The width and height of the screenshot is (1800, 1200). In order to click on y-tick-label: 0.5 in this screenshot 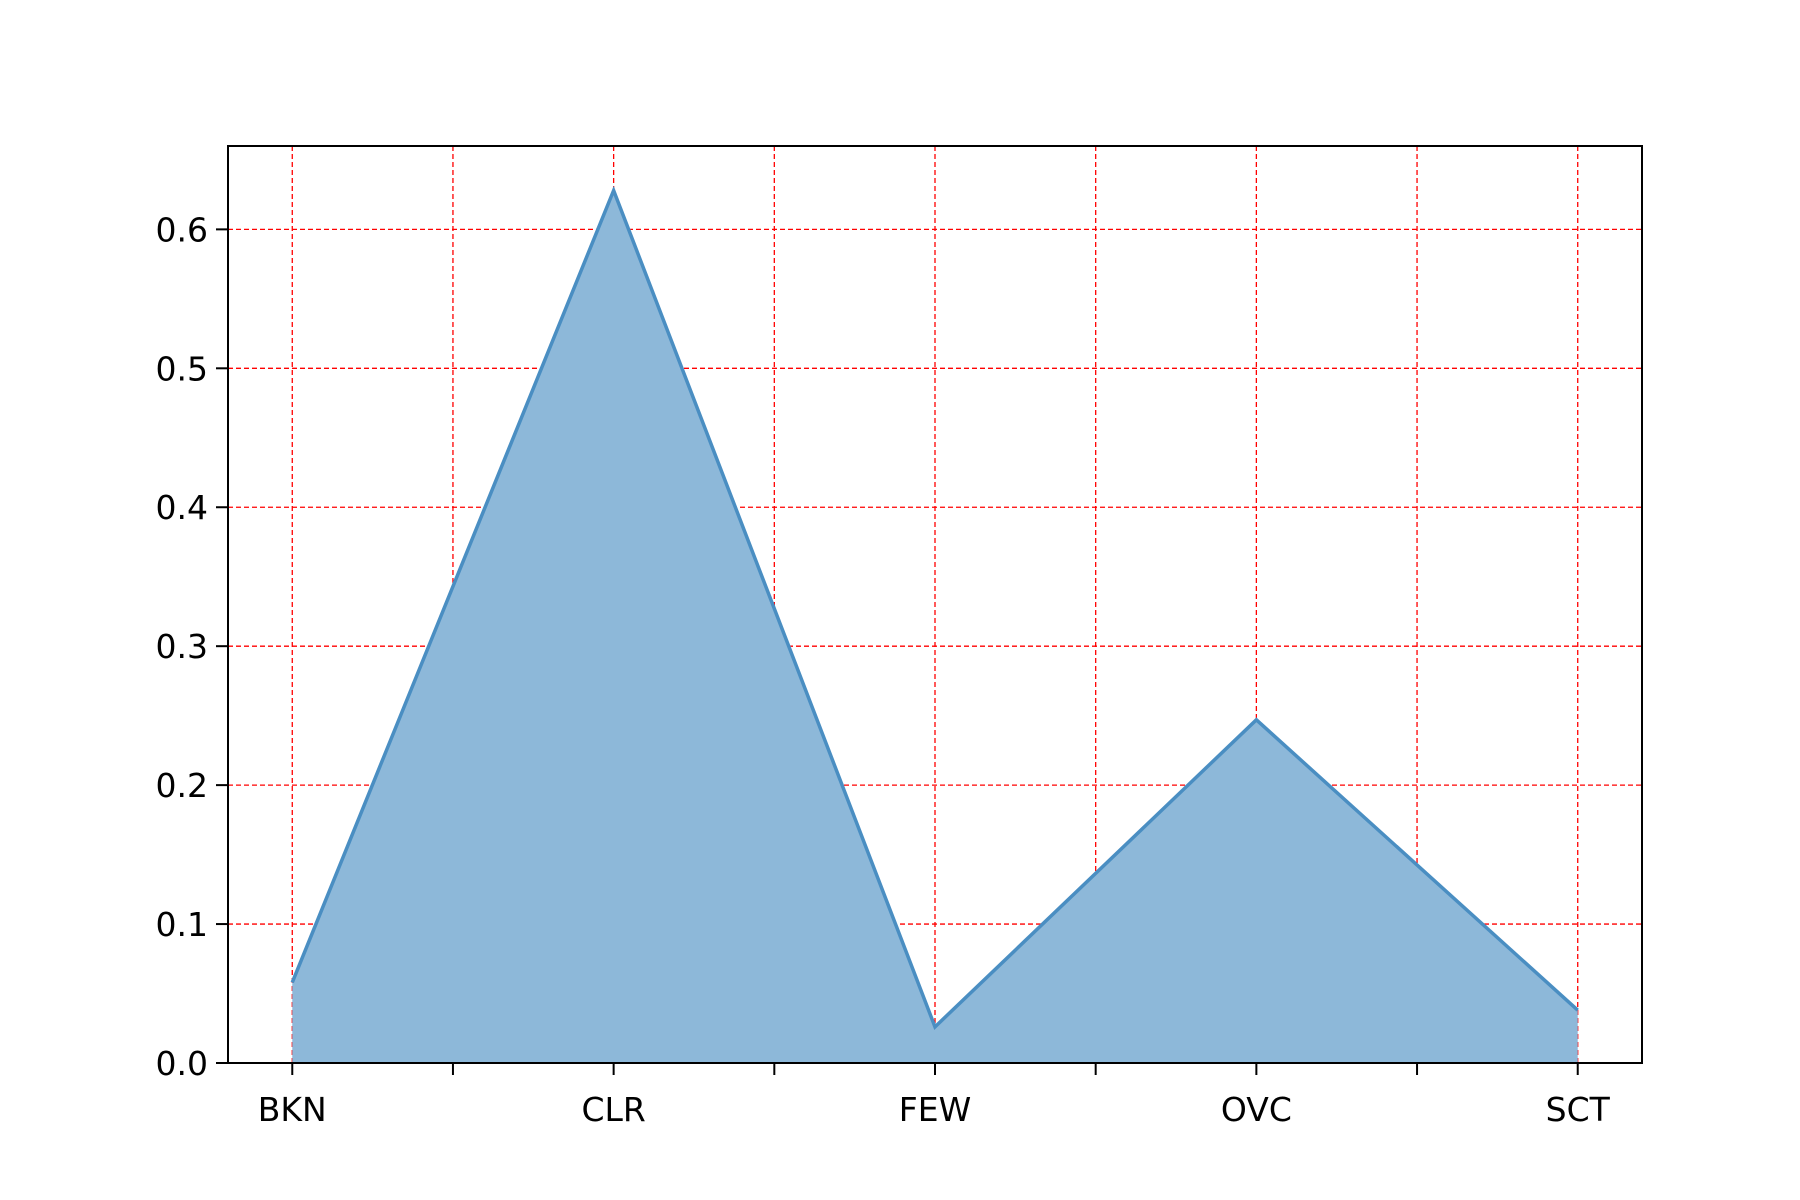, I will do `click(182, 368)`.